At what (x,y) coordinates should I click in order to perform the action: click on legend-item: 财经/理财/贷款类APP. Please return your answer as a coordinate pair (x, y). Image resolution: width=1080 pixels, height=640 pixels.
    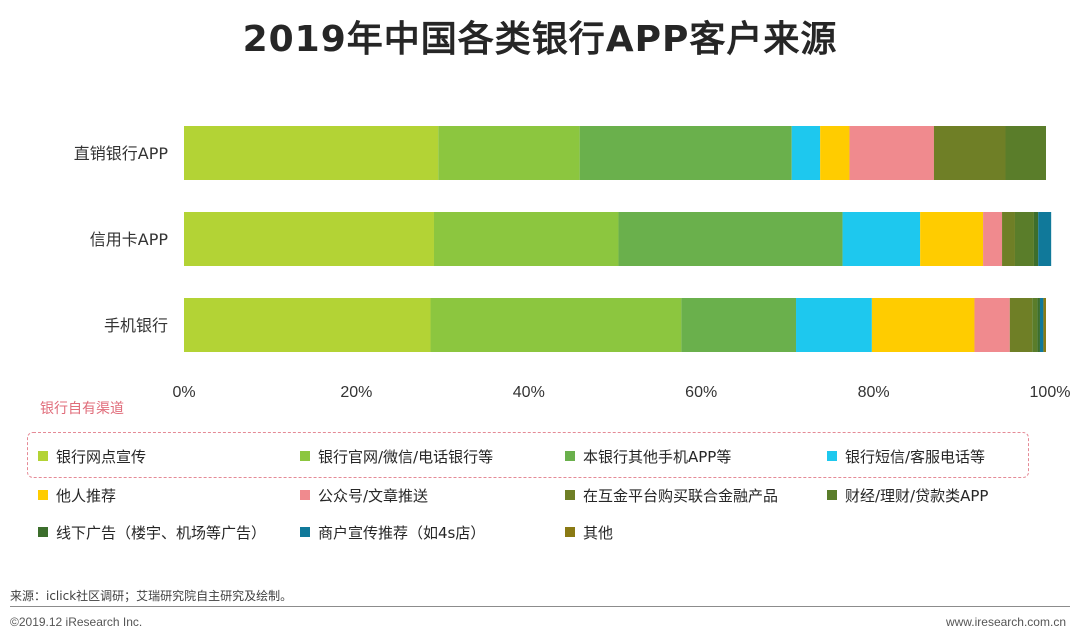
    Looking at the image, I should click on (907, 495).